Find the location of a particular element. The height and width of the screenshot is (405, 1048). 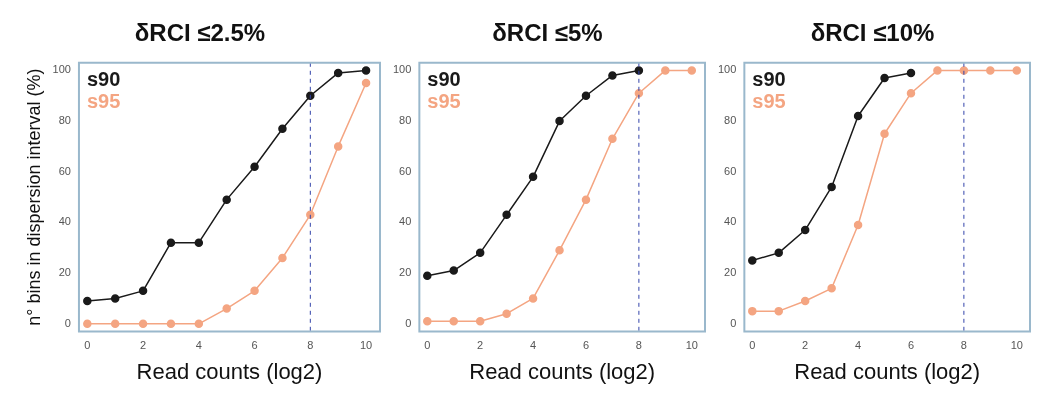

chart-title: δRCI ≤5% is located at coordinates (547, 33).